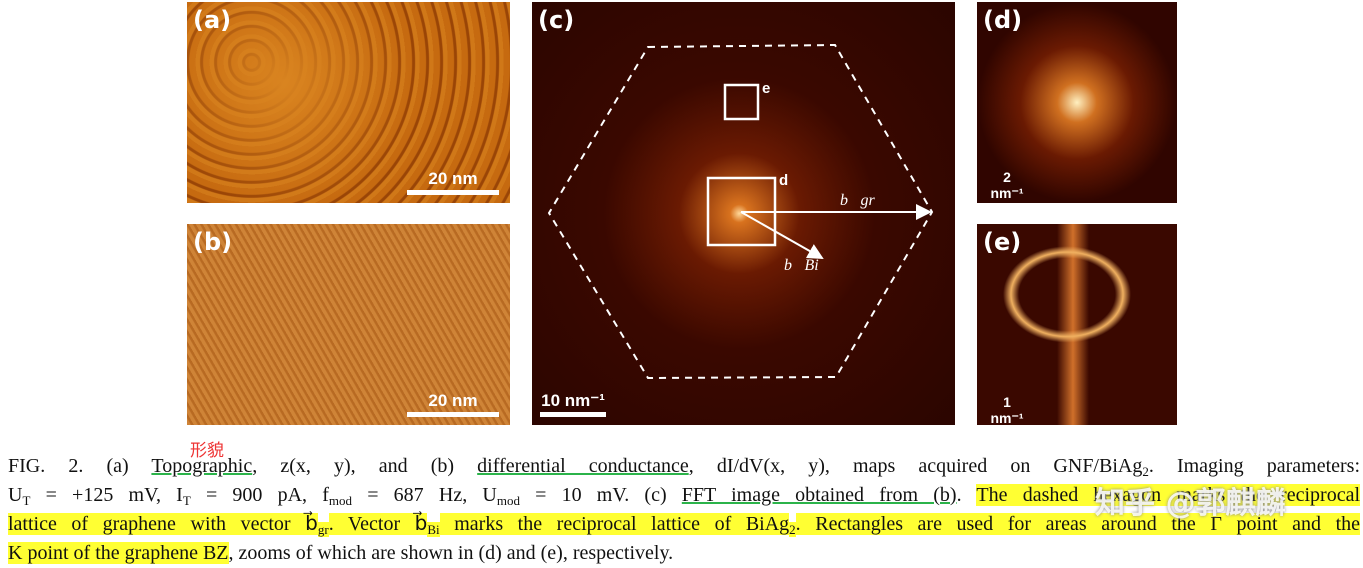 This screenshot has width=1363, height=568. Describe the element at coordinates (1003, 20) in the screenshot. I see `panel-label: (d)` at that location.